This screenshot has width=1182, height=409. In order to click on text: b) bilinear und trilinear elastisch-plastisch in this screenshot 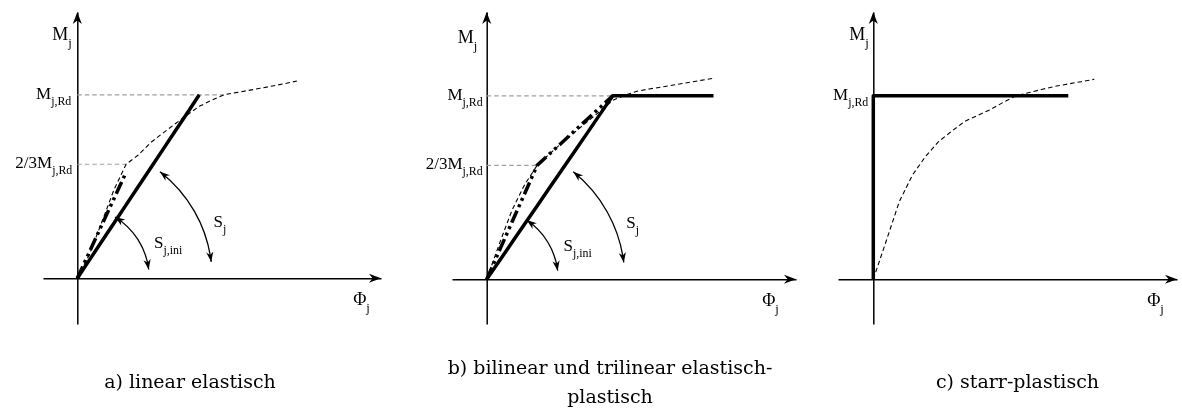, I will do `click(610, 381)`.